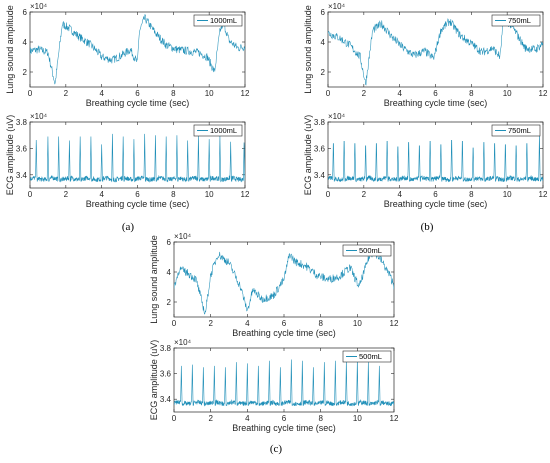 The image size is (550, 463). I want to click on legend: 1000mL, so click(218, 20).